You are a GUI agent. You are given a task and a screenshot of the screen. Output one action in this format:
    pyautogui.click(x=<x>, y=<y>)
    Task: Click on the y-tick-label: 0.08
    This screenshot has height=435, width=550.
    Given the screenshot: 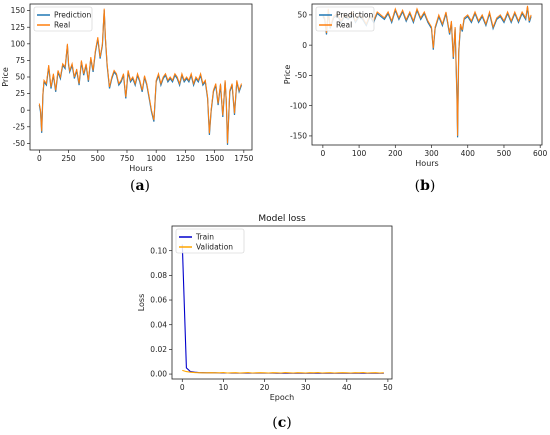 What is the action you would take?
    pyautogui.click(x=158, y=275)
    